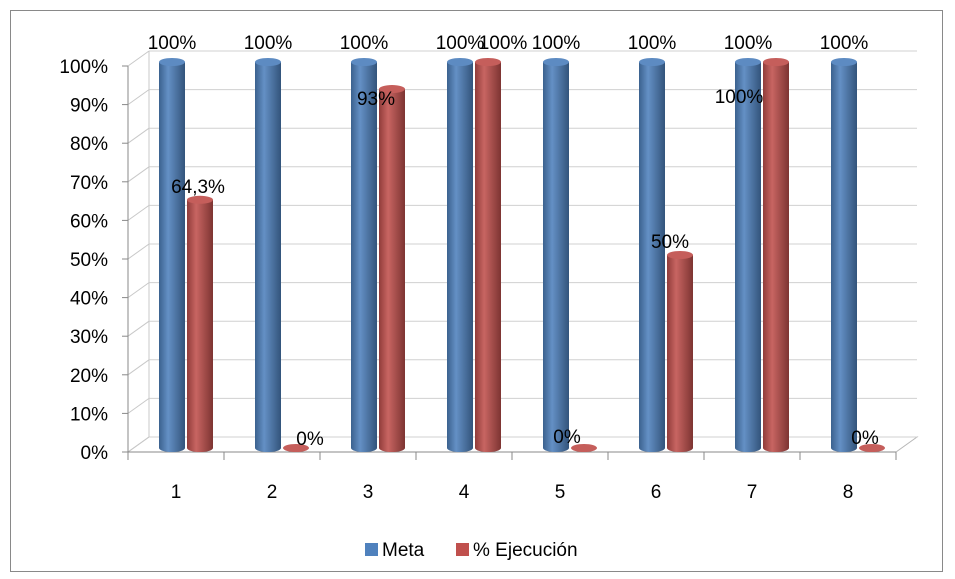 The width and height of the screenshot is (955, 579). I want to click on y-axis-tick-labels: 0% 10% 20% 30% 40% 50% 60% 70% 80% 90% 100%, so click(83, 260).